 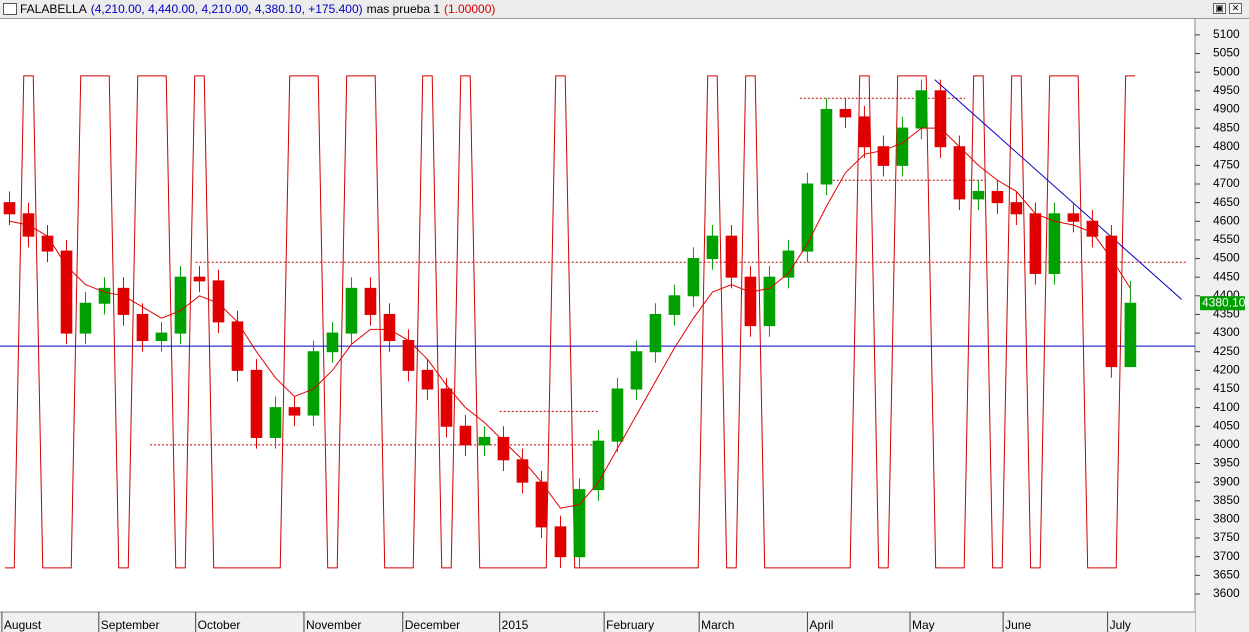 What do you see at coordinates (1226, 519) in the screenshot?
I see `y-tick-label: 3800` at bounding box center [1226, 519].